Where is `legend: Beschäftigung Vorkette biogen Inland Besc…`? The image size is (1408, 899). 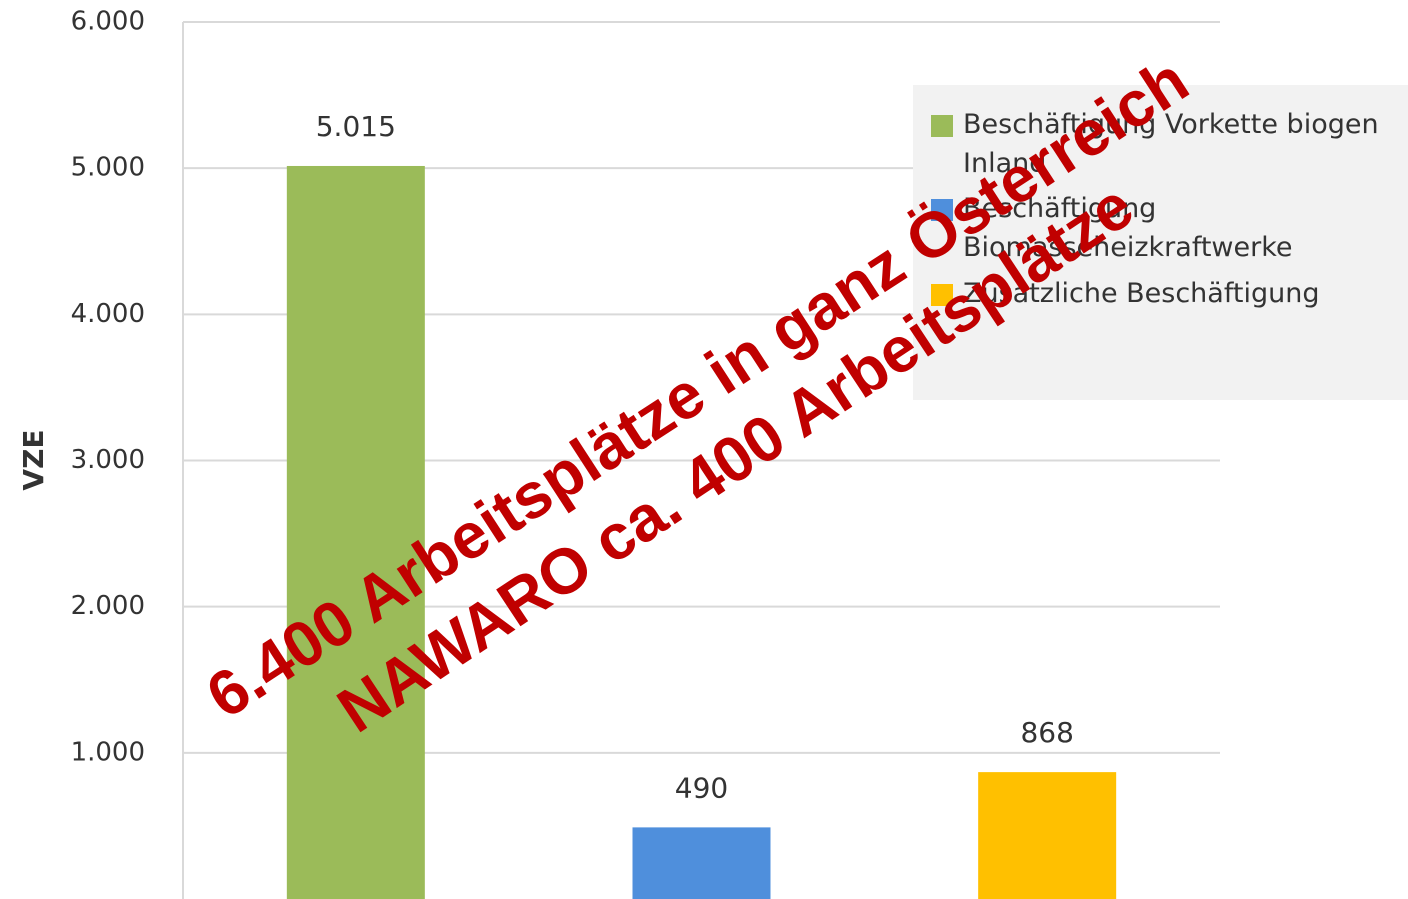 legend: Beschäftigung Vorkette biogen Inland Besc… is located at coordinates (1160, 242).